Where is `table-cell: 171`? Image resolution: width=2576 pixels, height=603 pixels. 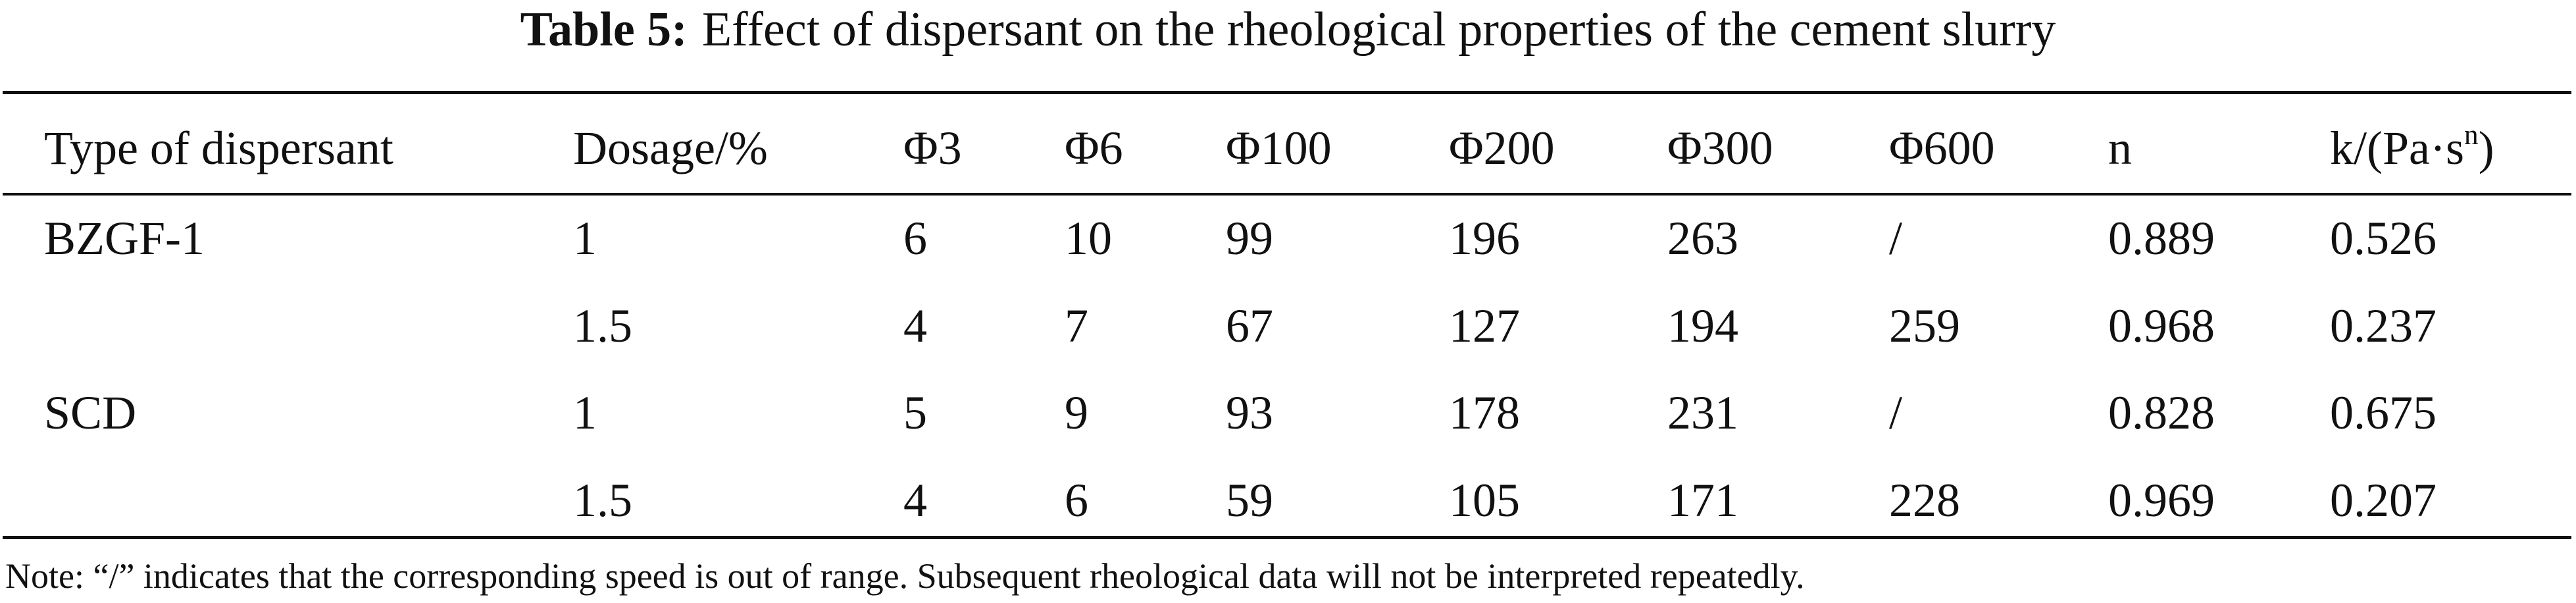 table-cell: 171 is located at coordinates (1702, 500).